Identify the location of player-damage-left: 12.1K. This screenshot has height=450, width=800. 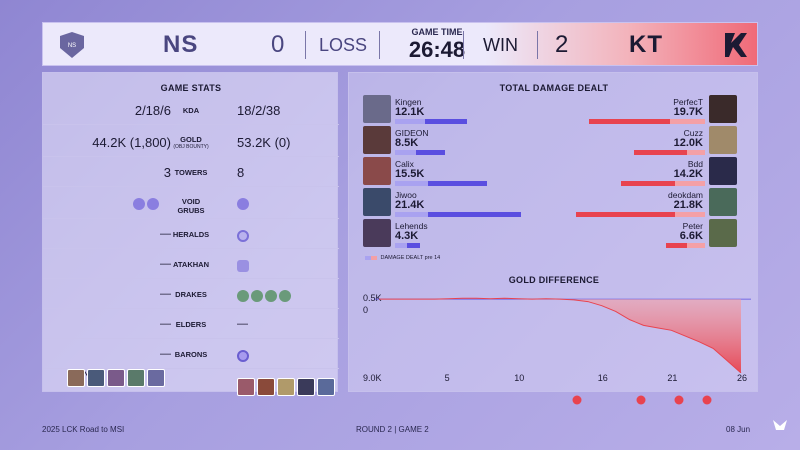
(410, 112).